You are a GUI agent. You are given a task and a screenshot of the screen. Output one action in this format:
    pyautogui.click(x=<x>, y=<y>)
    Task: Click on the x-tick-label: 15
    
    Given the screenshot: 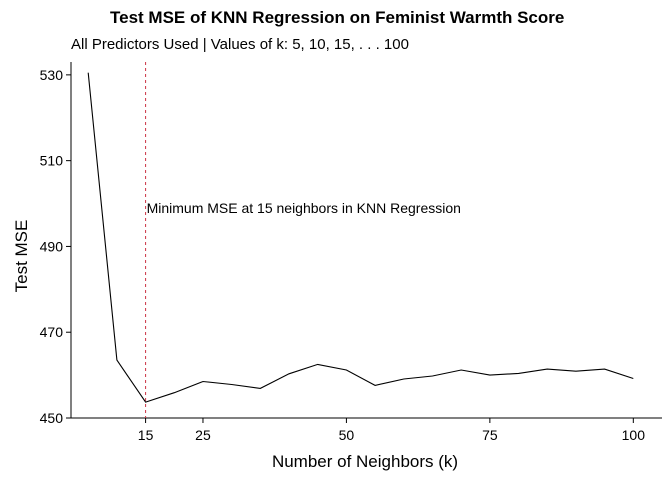 What is the action you would take?
    pyautogui.click(x=146, y=435)
    